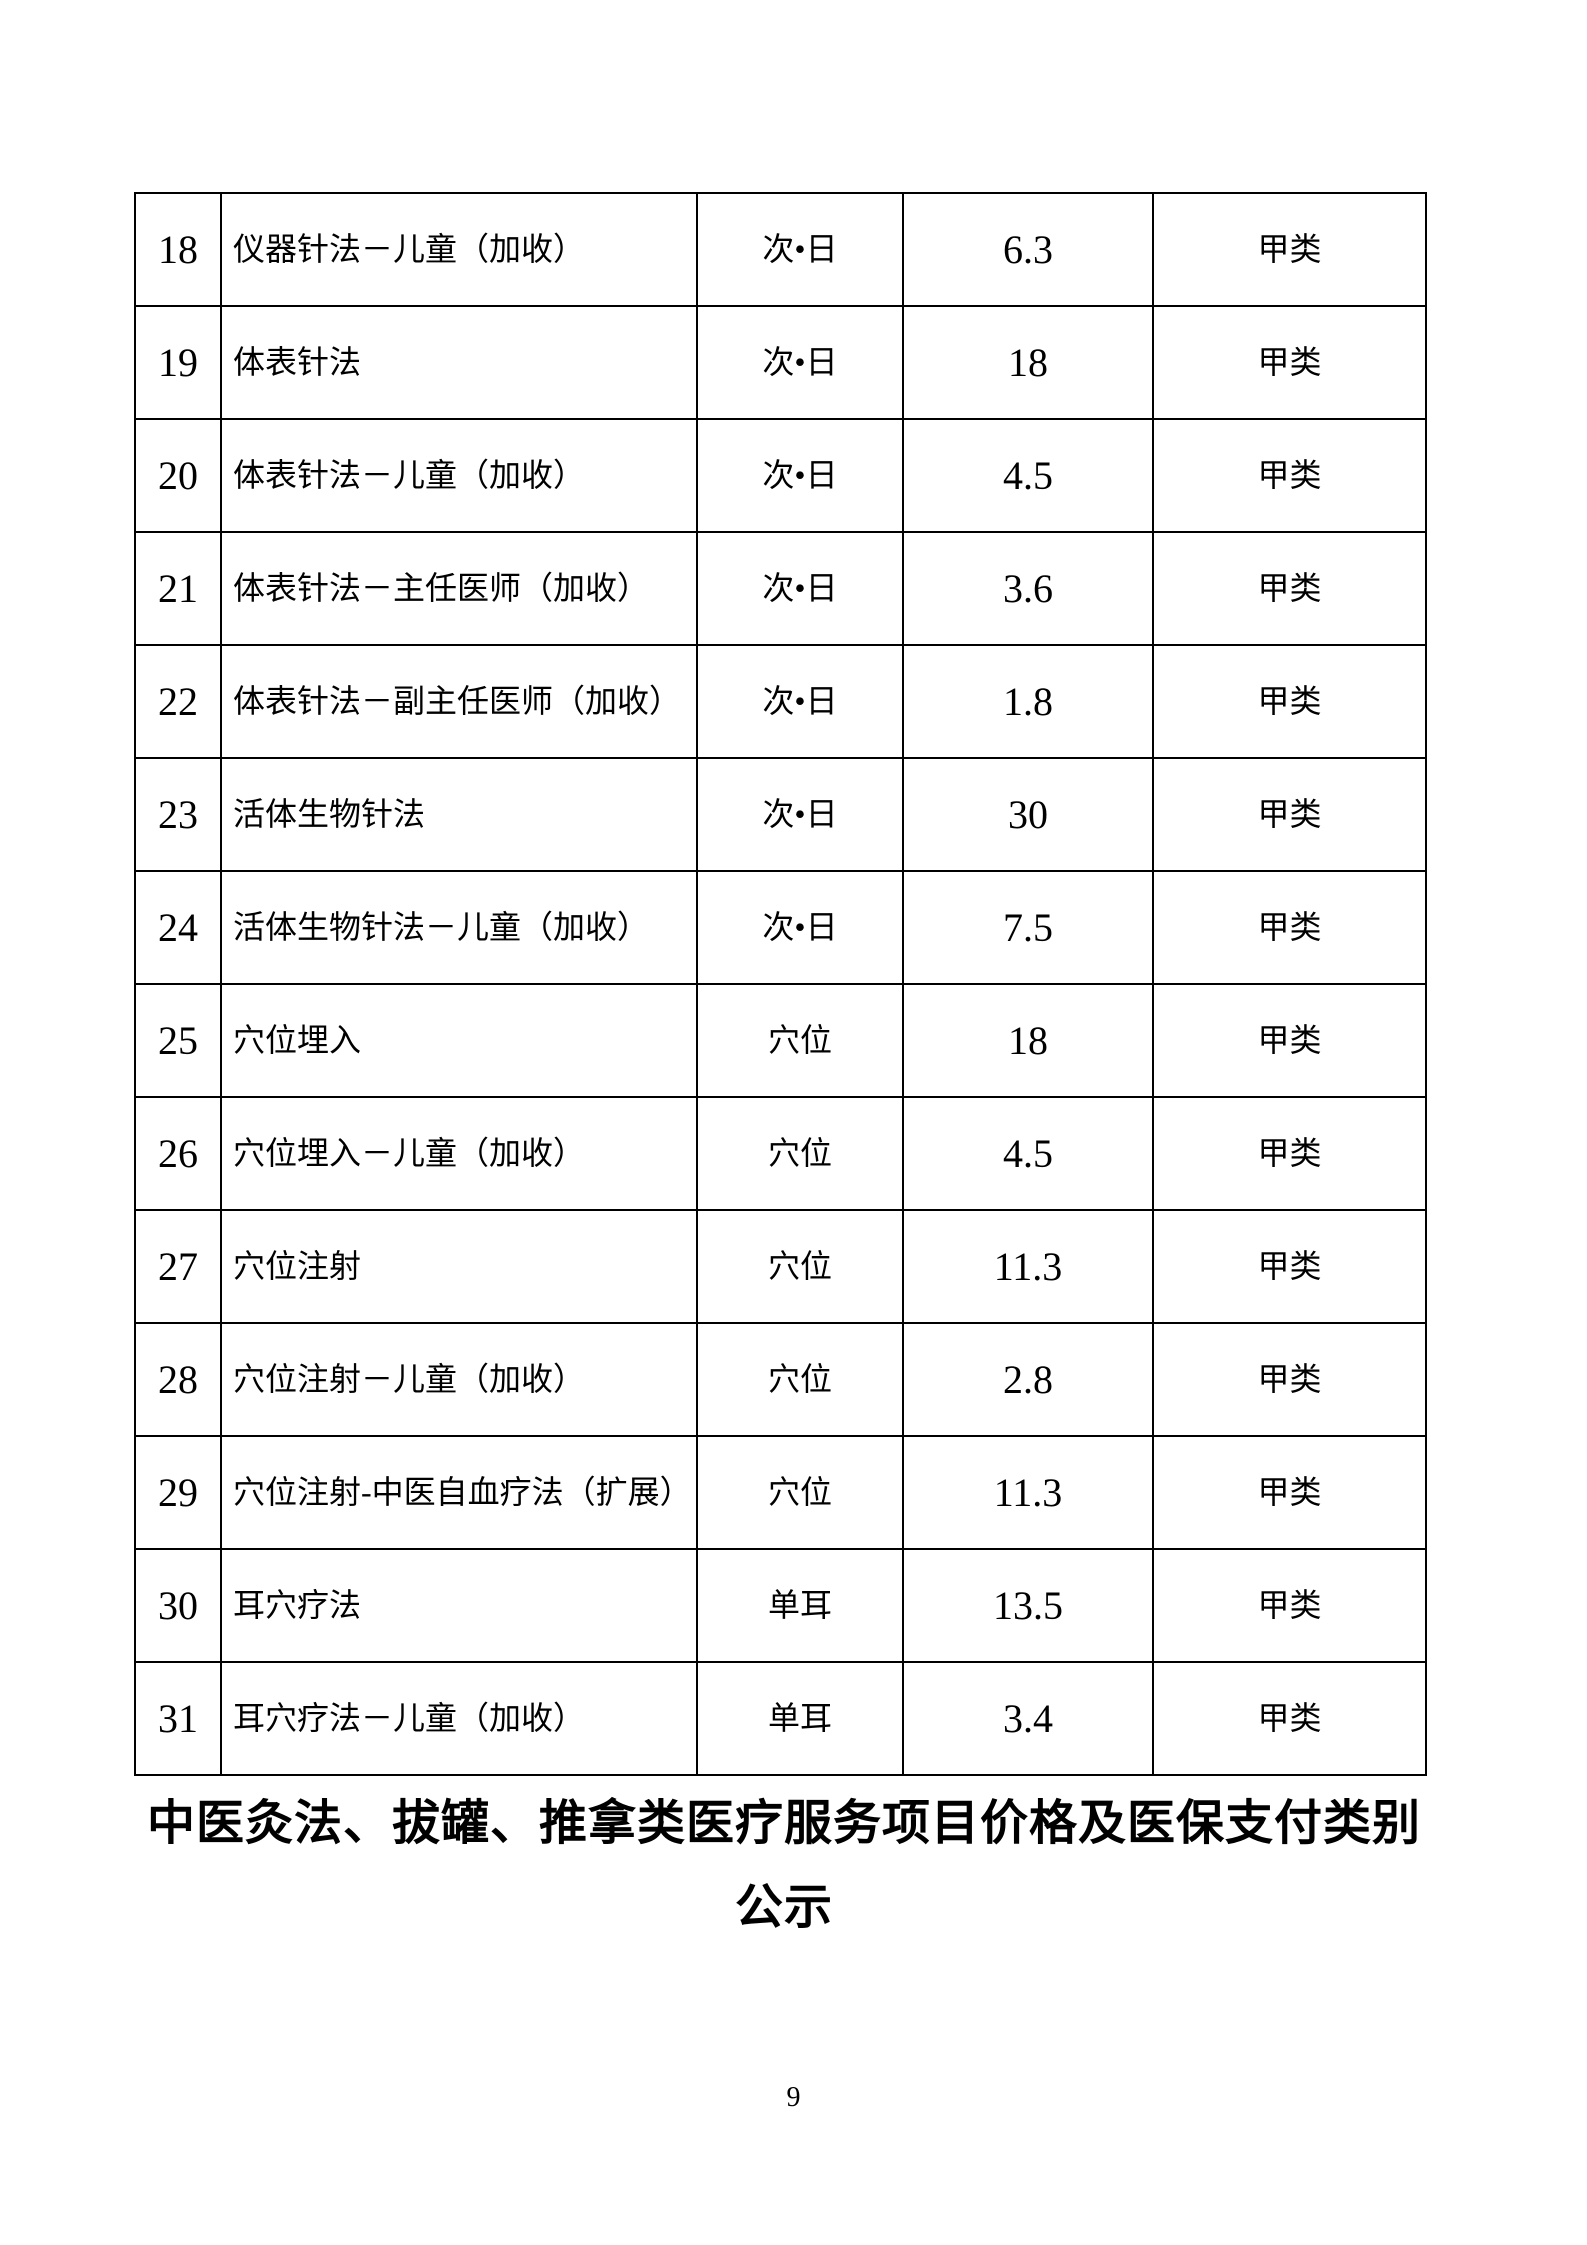  I want to click on table-row: 18 仪器针法－儿童（加收） 次•日 6.3 甲类, so click(780, 249).